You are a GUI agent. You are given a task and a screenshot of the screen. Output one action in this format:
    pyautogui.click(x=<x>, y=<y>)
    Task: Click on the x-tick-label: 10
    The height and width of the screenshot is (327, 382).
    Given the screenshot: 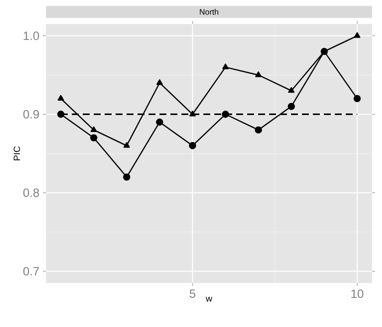 What is the action you would take?
    pyautogui.click(x=357, y=294)
    